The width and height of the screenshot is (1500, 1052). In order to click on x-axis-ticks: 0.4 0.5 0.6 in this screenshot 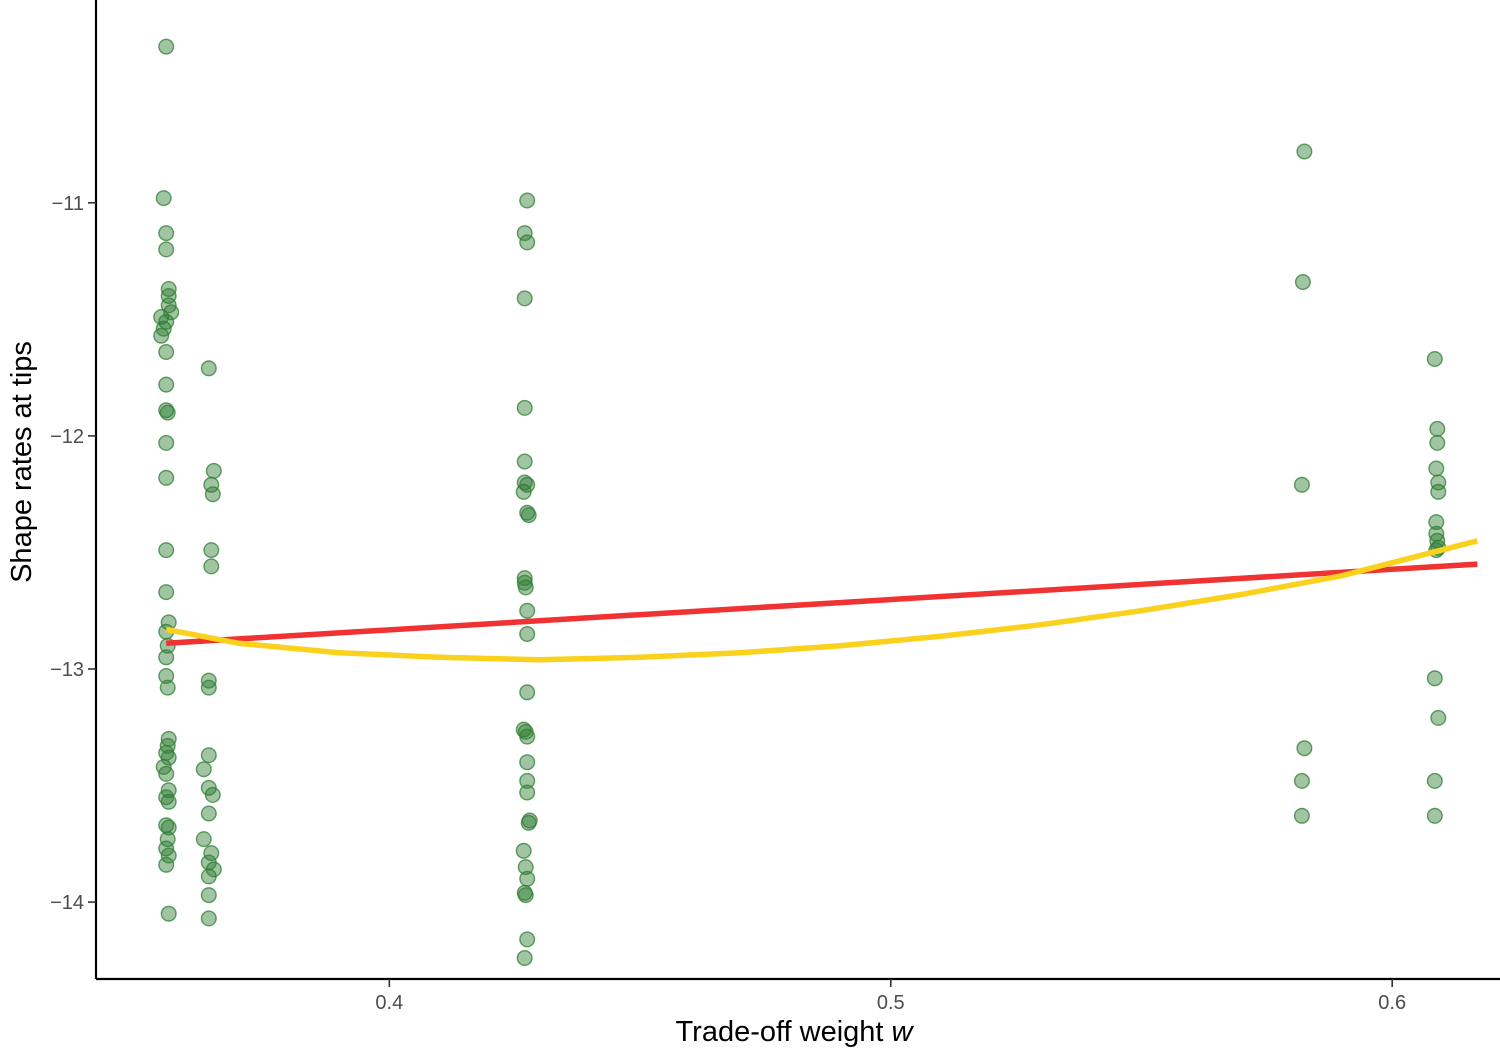, I will do `click(890, 996)`.